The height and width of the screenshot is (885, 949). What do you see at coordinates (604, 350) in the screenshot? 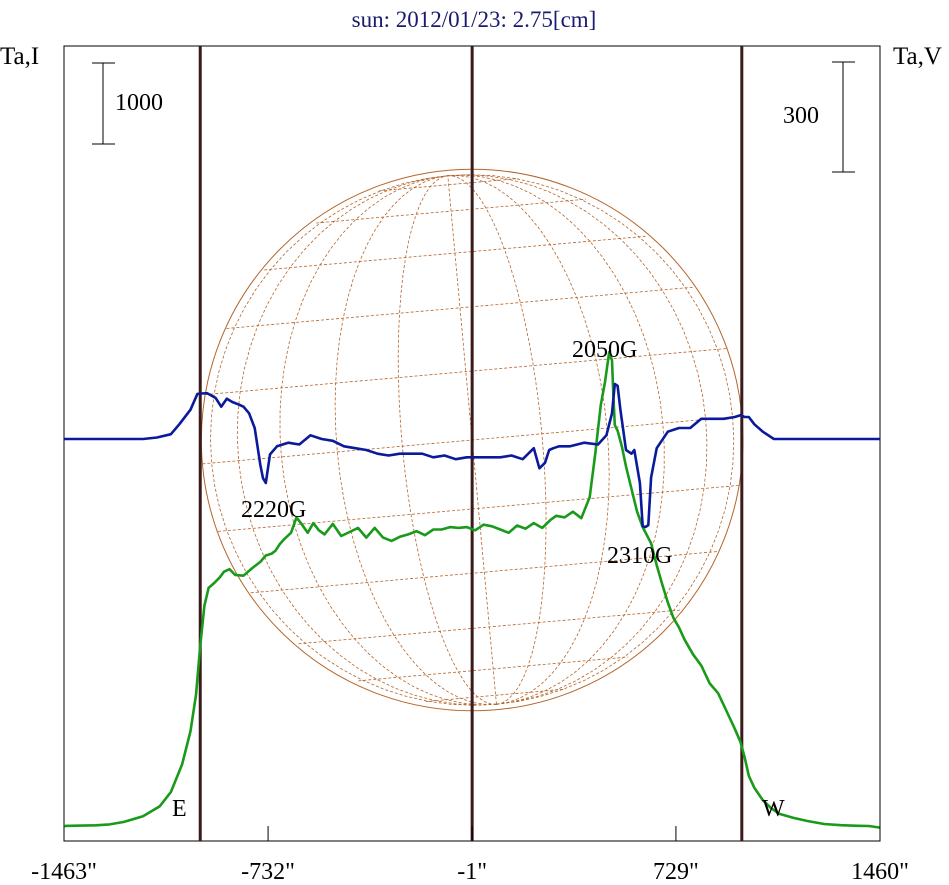
I see `annotation-2050g: 2050G` at bounding box center [604, 350].